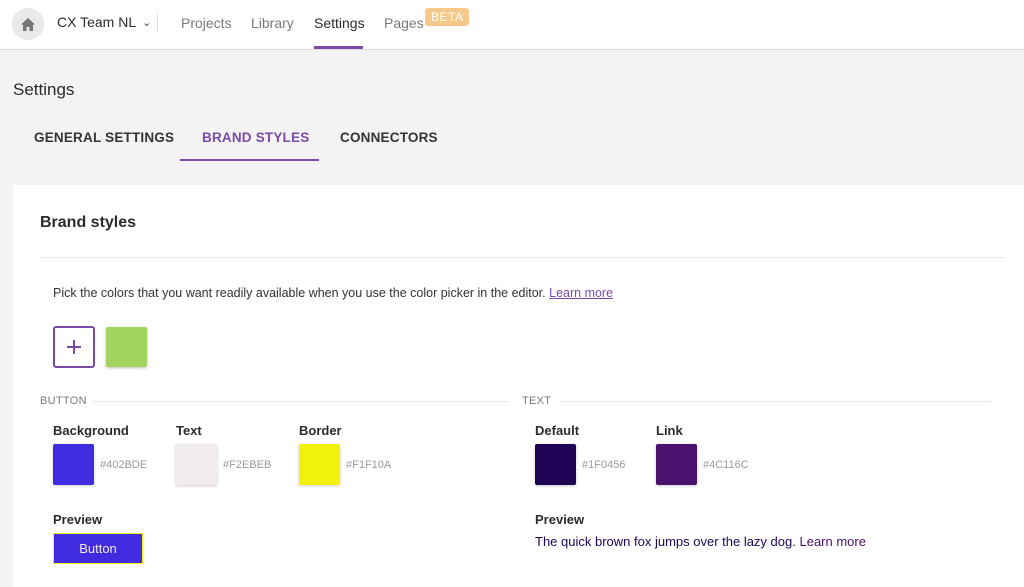  What do you see at coordinates (669, 430) in the screenshot?
I see `text-link-label: Link` at bounding box center [669, 430].